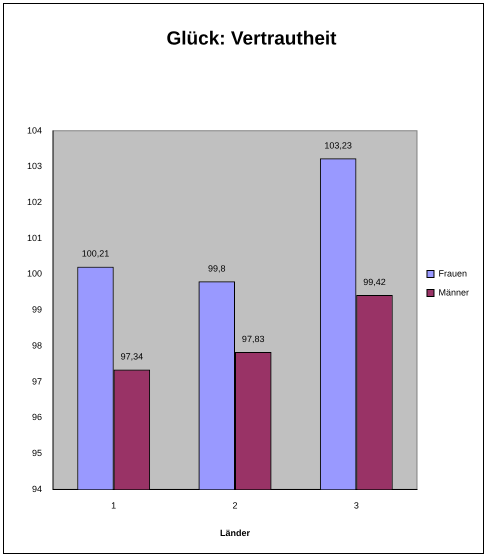 This screenshot has width=489, height=559. What do you see at coordinates (37, 381) in the screenshot?
I see `y-tick-label: 97` at bounding box center [37, 381].